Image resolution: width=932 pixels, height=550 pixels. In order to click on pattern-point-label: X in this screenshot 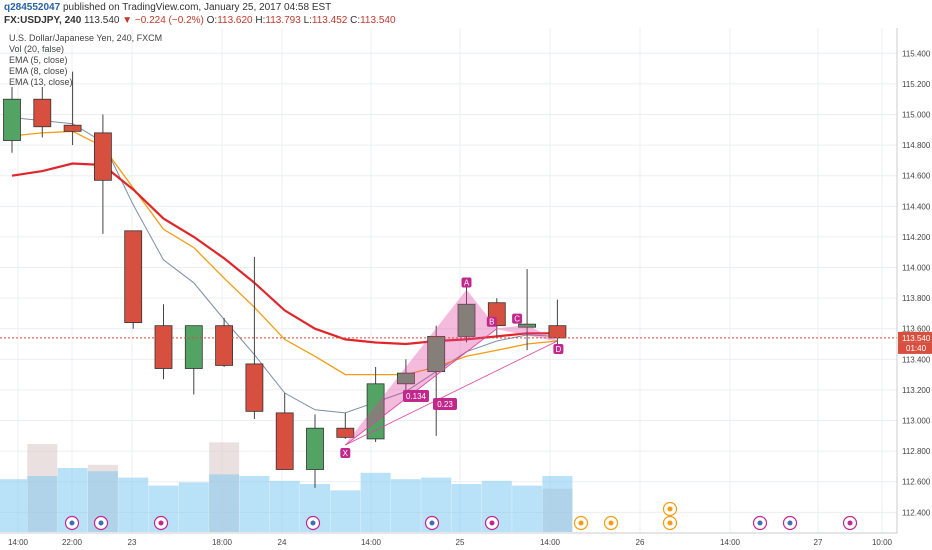, I will do `click(346, 453)`.